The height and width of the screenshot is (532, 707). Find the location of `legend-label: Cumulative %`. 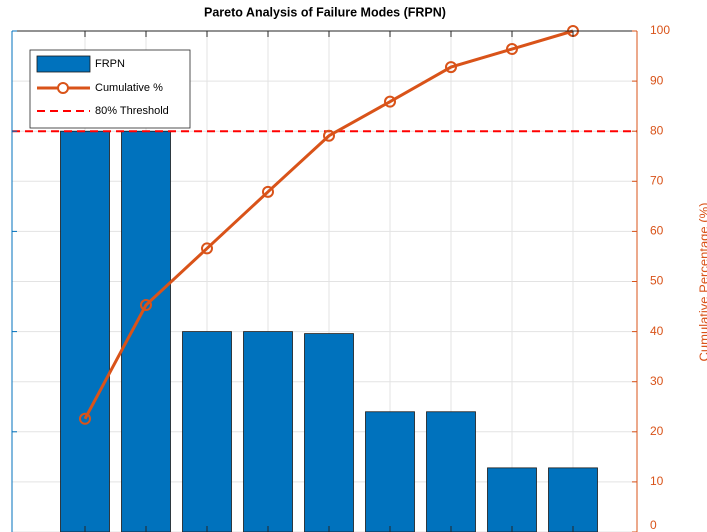

legend-label: Cumulative % is located at coordinates (129, 88).